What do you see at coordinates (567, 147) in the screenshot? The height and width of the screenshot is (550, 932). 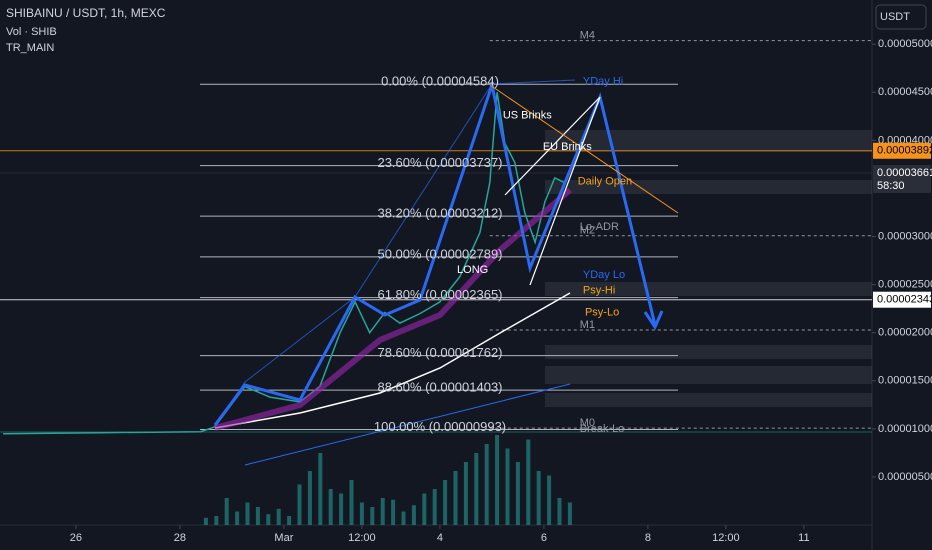 I see `annotation: EU Brinks` at bounding box center [567, 147].